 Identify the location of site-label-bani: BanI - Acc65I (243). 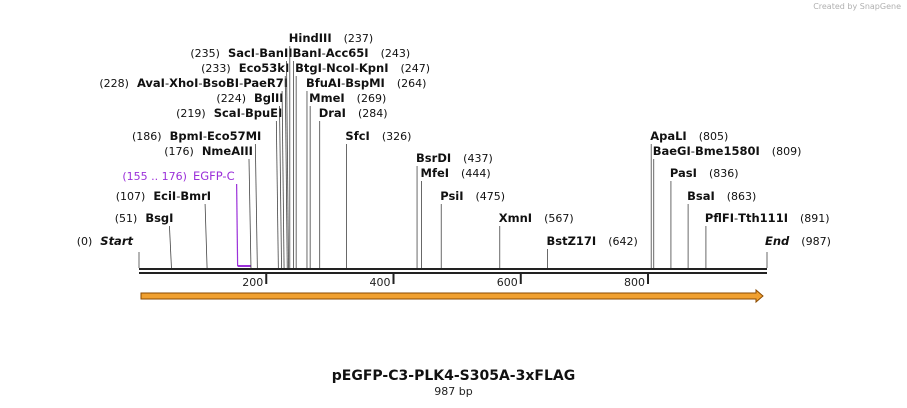
(352, 53).